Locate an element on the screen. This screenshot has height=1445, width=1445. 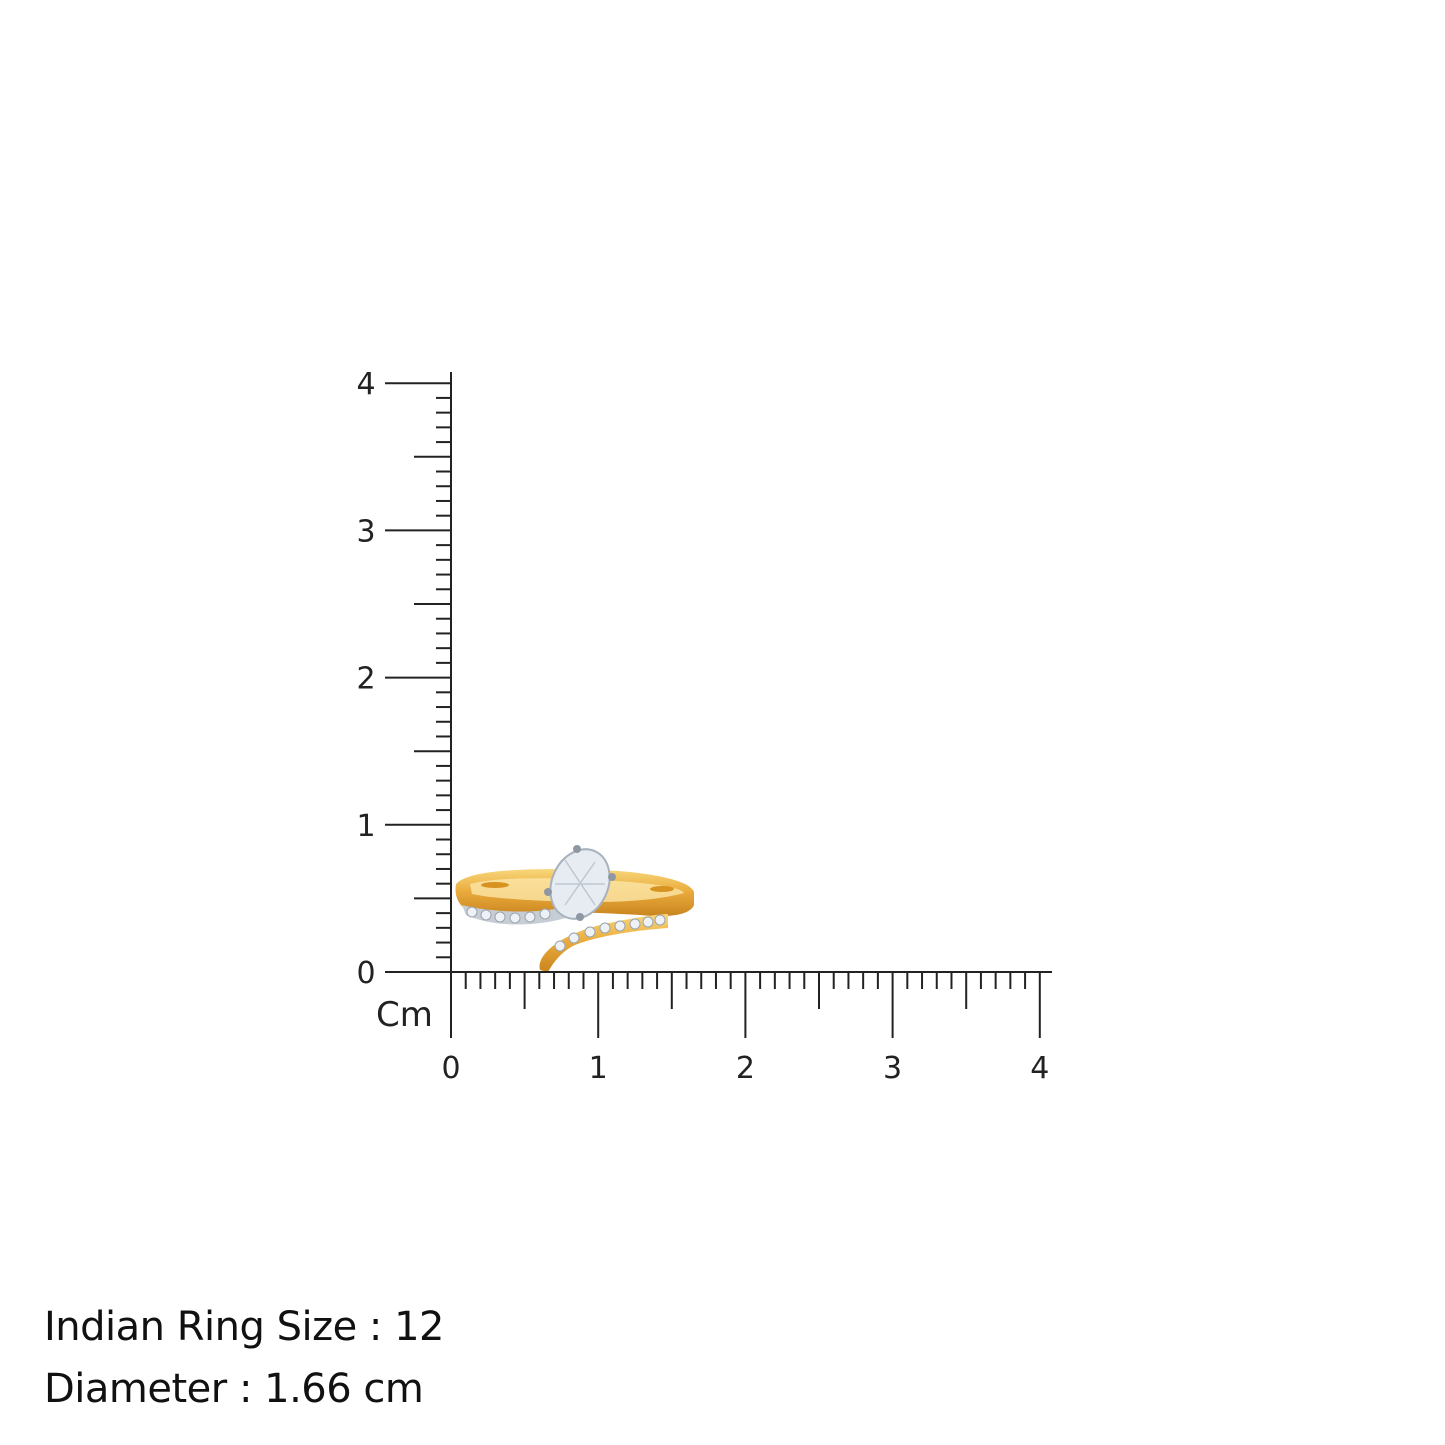
x-tick-label: 3 is located at coordinates (892, 1068).